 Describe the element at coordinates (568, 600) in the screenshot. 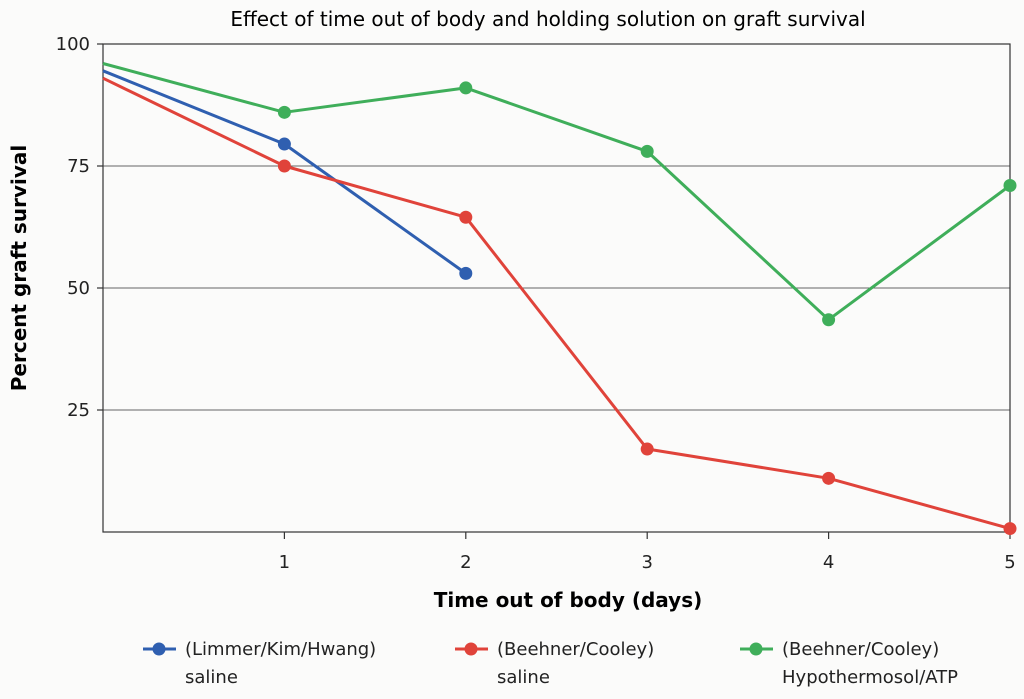

I see `x-axis-label: Time out of body (days)` at that location.